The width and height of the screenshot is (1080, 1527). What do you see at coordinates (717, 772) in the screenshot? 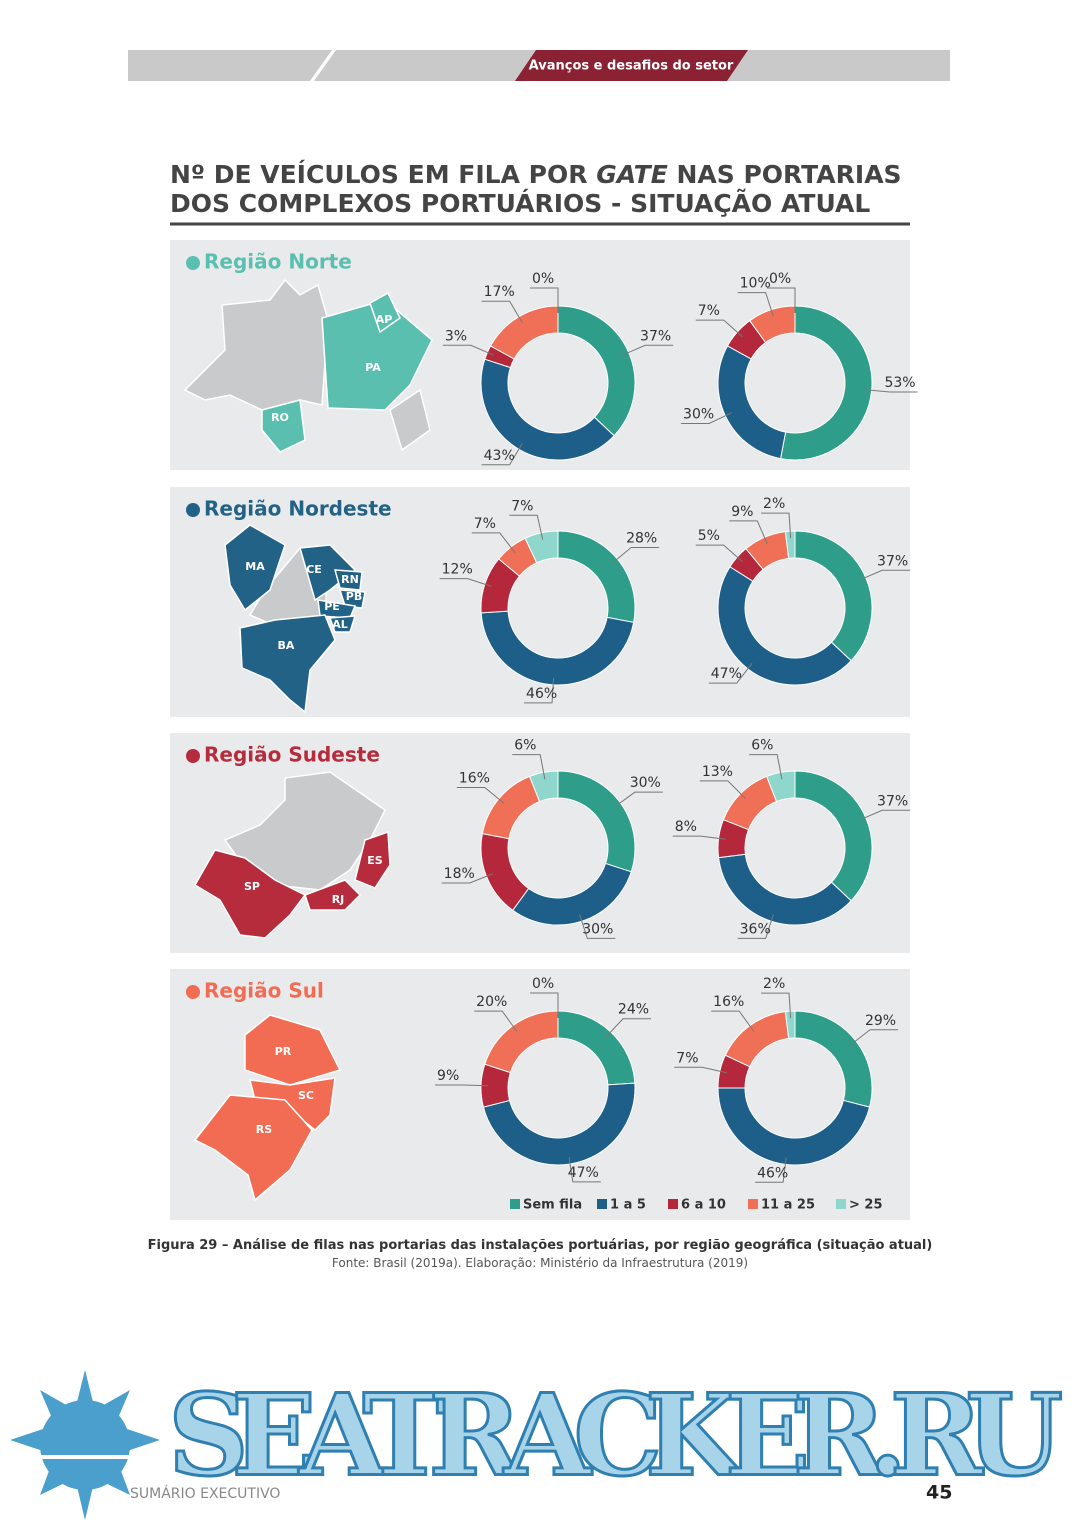
I see `data-label: 13%` at bounding box center [717, 772].